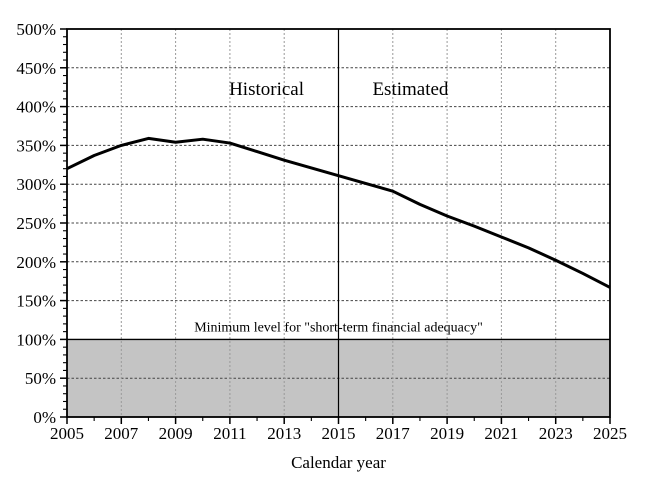  What do you see at coordinates (338, 462) in the screenshot?
I see `x-axis-title: Calendar year` at bounding box center [338, 462].